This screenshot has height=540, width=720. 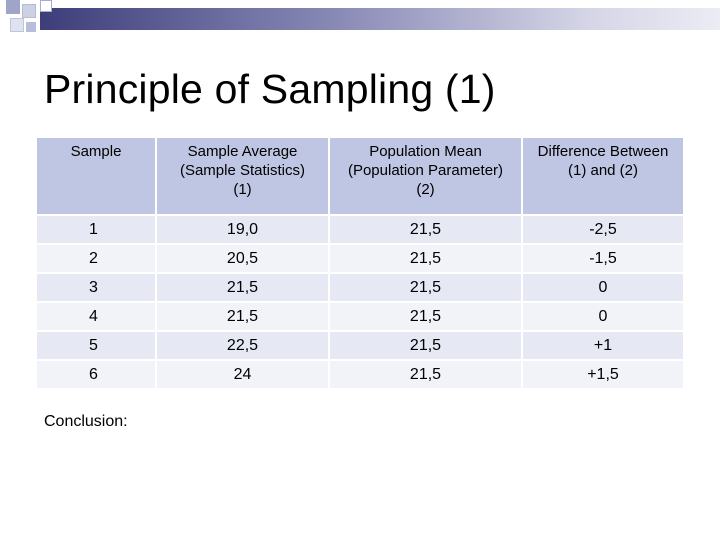 What do you see at coordinates (603, 375) in the screenshot?
I see `cell-difference: +1,5` at bounding box center [603, 375].